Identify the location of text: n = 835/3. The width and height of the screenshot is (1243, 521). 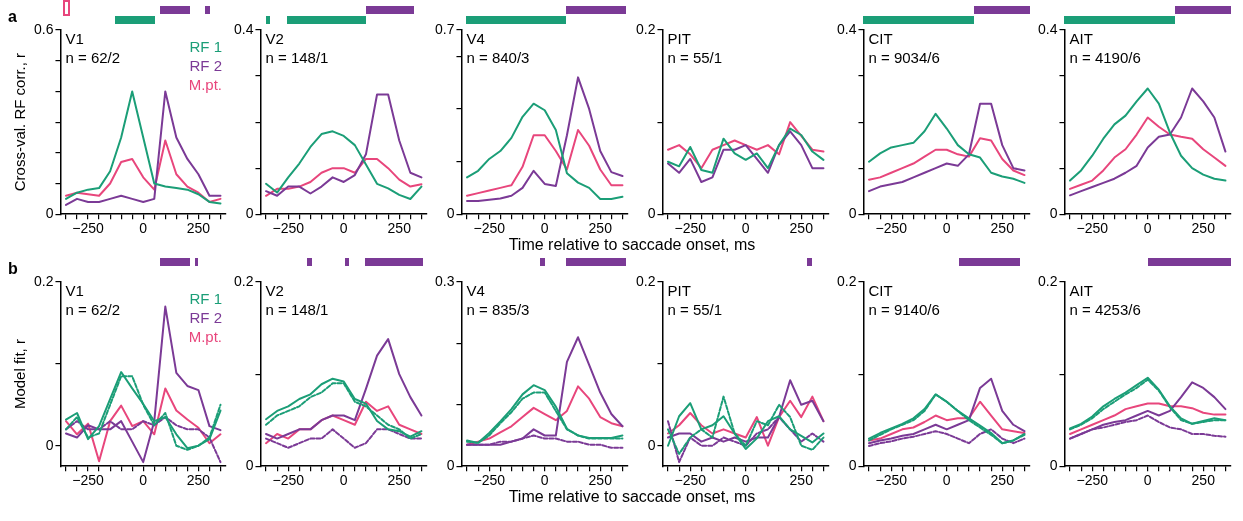
(498, 309).